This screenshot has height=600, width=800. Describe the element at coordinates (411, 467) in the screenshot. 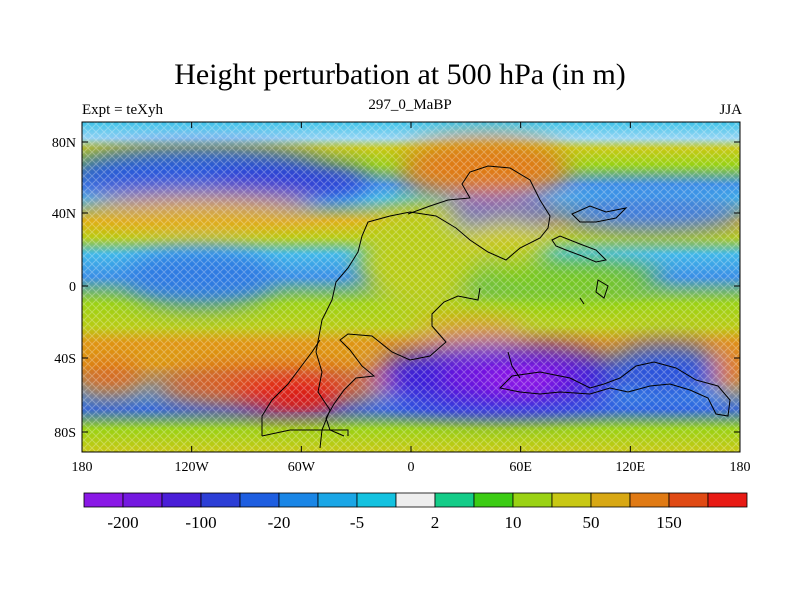

I see `lon-tick-label: 0` at that location.